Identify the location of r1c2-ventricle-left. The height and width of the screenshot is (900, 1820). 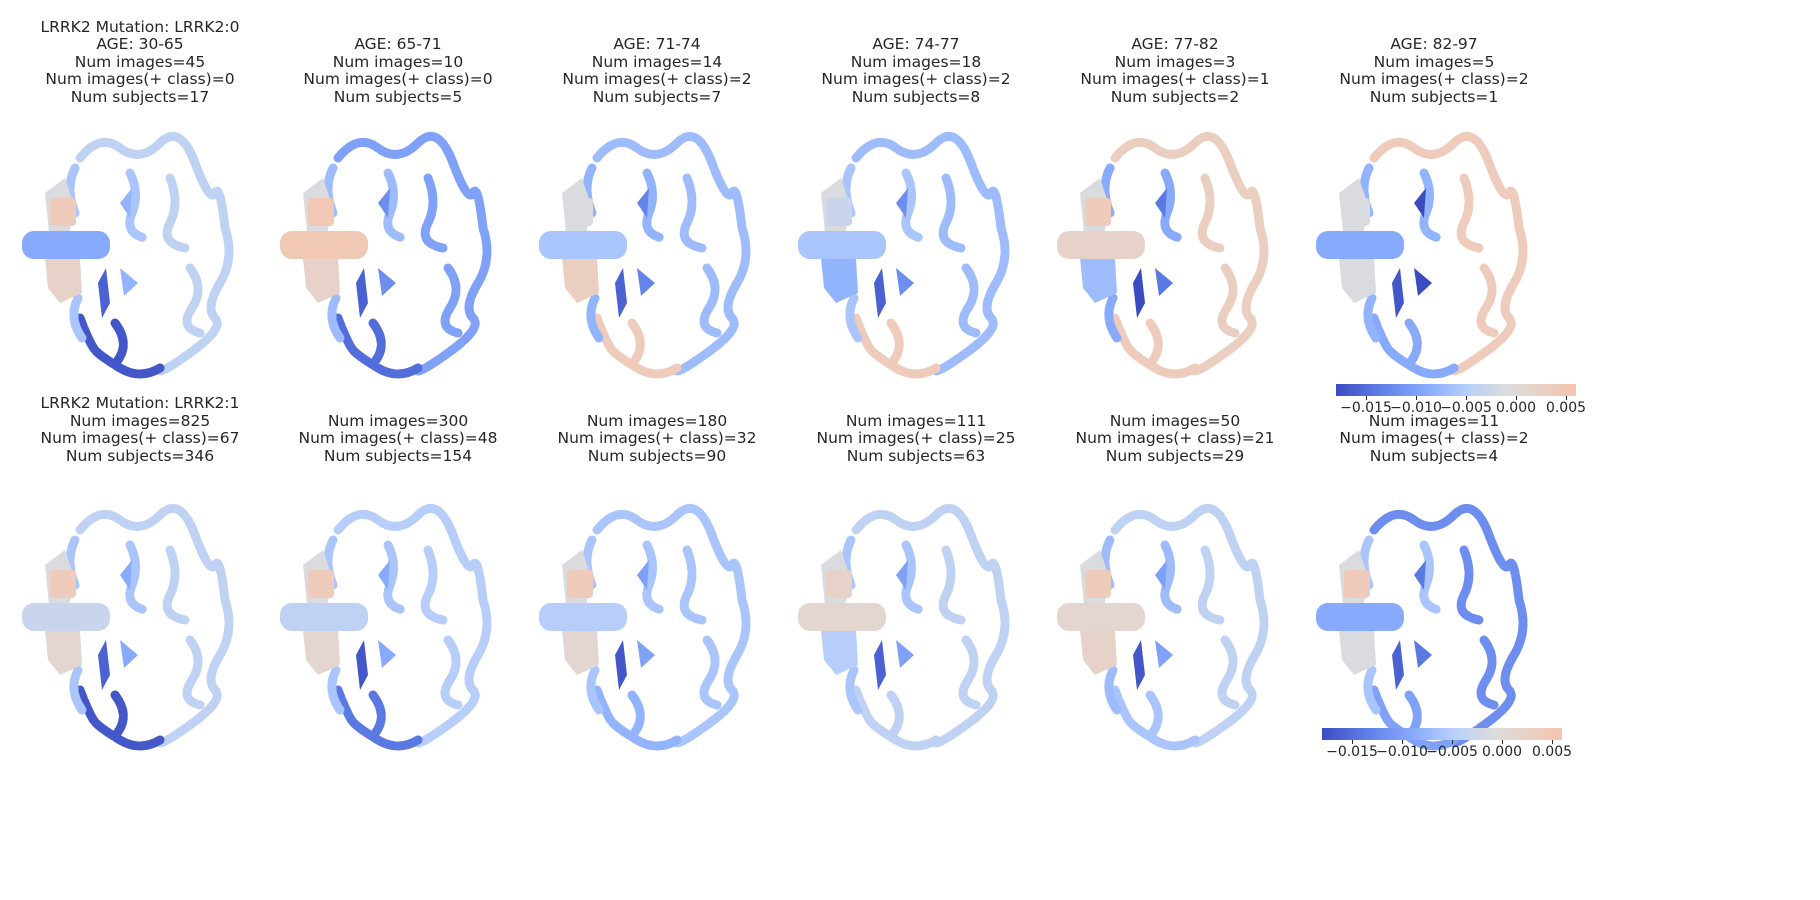
(621, 665).